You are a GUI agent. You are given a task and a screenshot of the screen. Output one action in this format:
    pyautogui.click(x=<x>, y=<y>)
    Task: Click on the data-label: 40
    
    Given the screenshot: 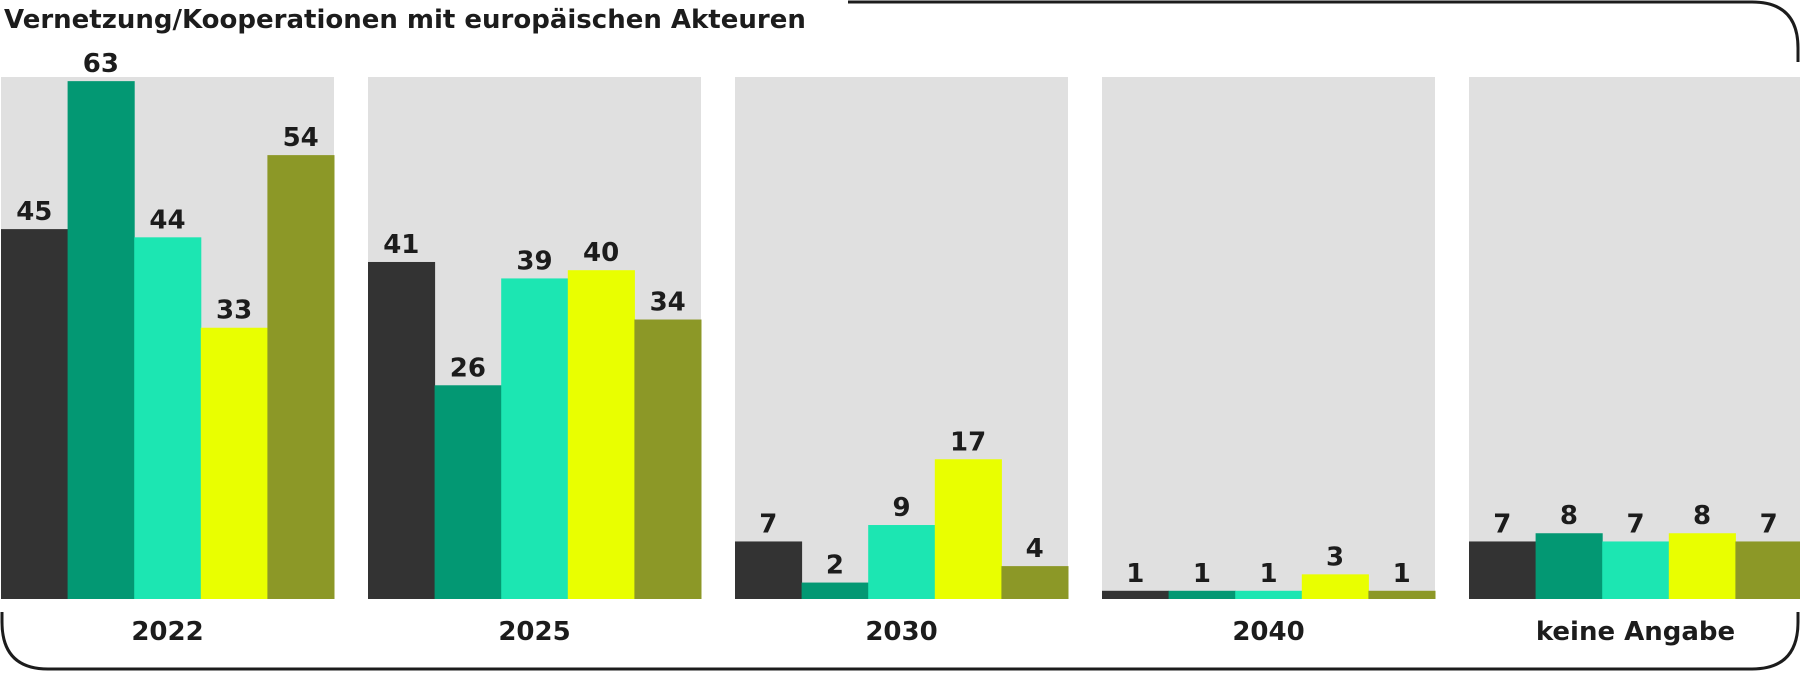 What is the action you would take?
    pyautogui.click(x=601, y=253)
    